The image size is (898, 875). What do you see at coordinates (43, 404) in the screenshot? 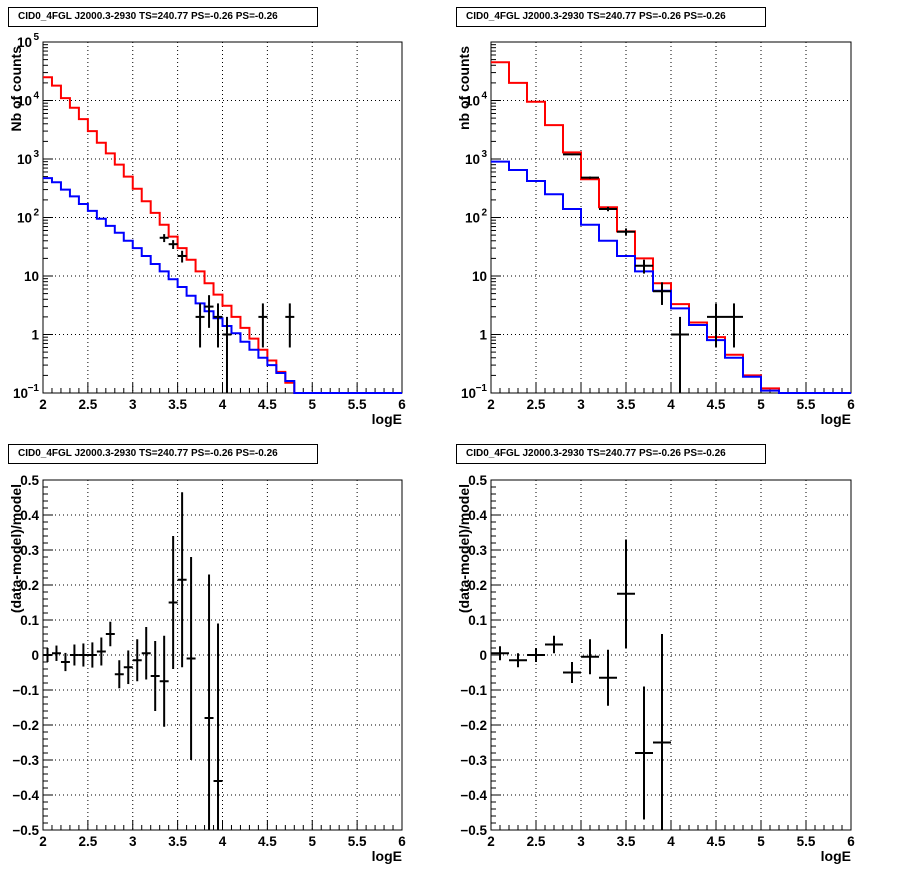
I see `x-tick-label: 2` at bounding box center [43, 404].